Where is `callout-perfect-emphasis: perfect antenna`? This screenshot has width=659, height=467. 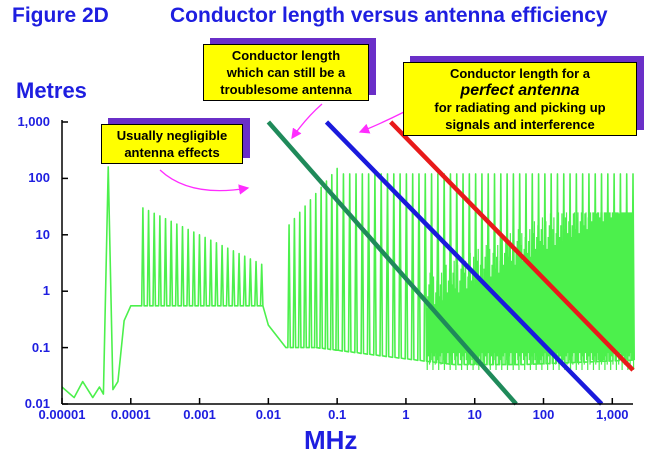
callout-perfect-emphasis: perfect antenna is located at coordinates (520, 90).